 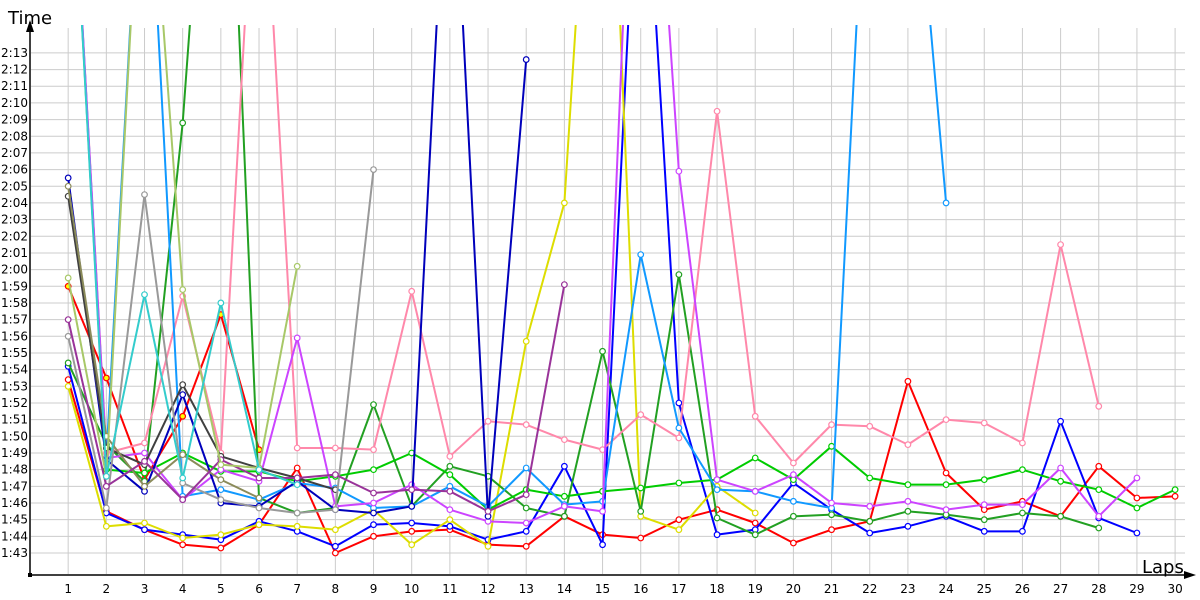 What do you see at coordinates (14, 536) in the screenshot?
I see `y-tick-label: 1:44` at bounding box center [14, 536].